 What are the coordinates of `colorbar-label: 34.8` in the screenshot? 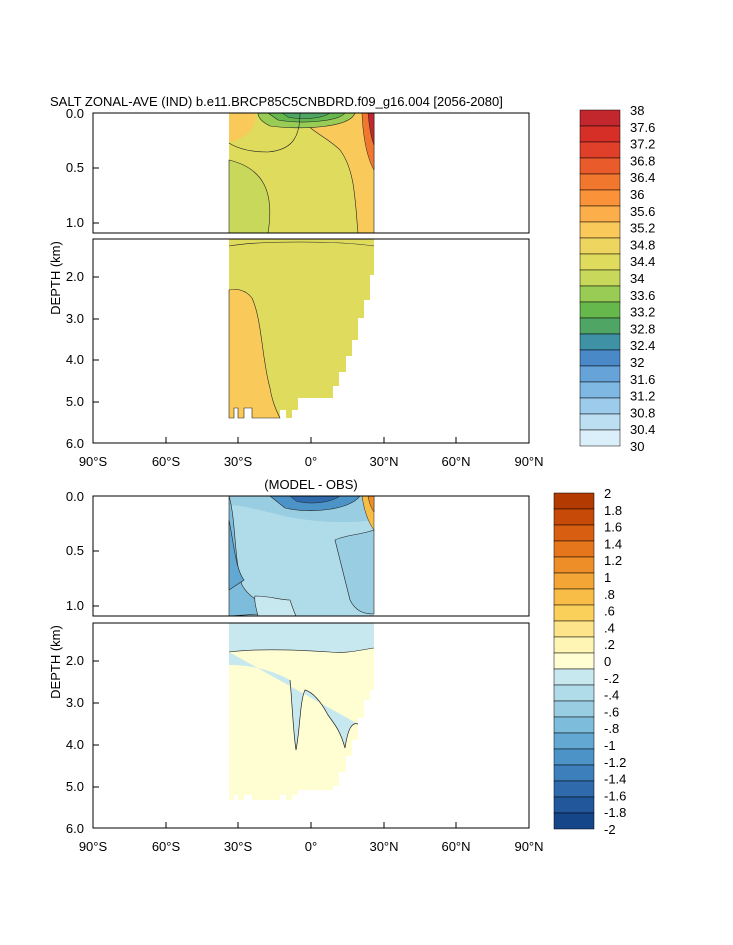 It's located at (642, 244).